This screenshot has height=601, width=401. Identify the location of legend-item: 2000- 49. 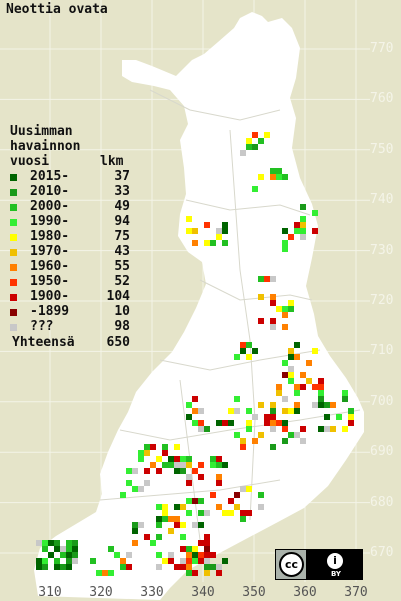
(70, 206).